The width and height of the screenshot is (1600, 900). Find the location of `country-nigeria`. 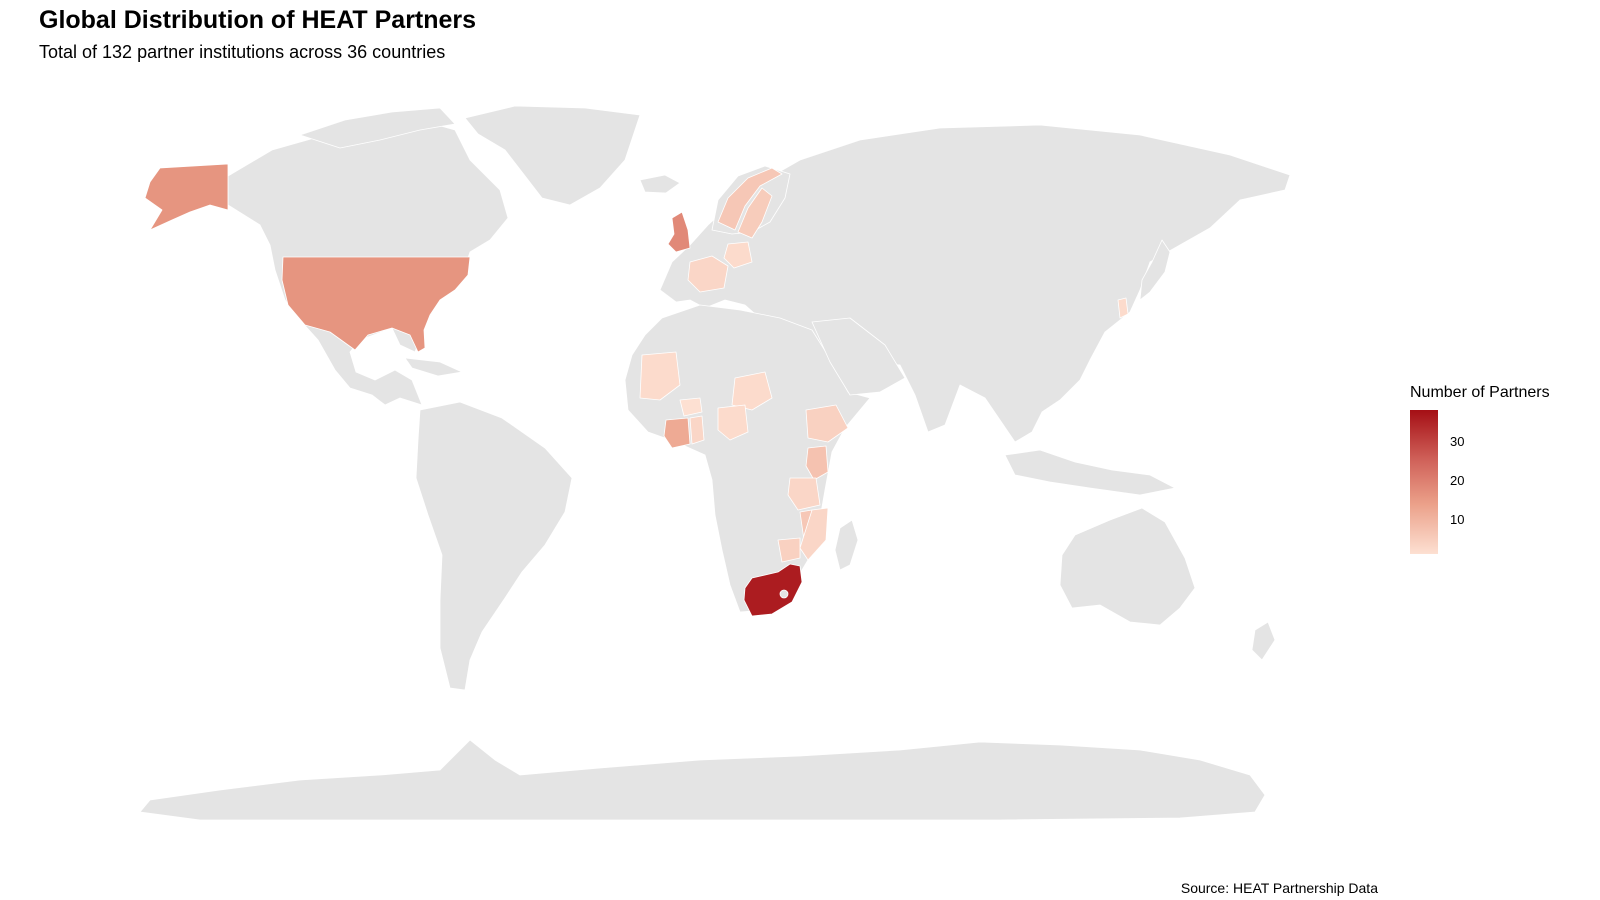

country-nigeria is located at coordinates (733, 422).